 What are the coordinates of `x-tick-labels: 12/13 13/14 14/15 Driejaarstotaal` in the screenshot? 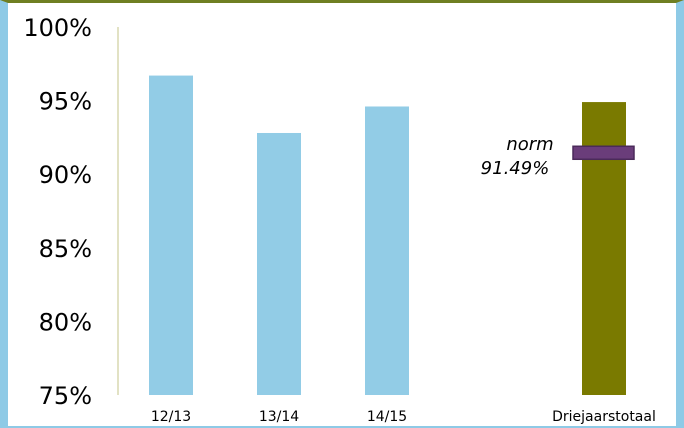 It's located at (403, 417).